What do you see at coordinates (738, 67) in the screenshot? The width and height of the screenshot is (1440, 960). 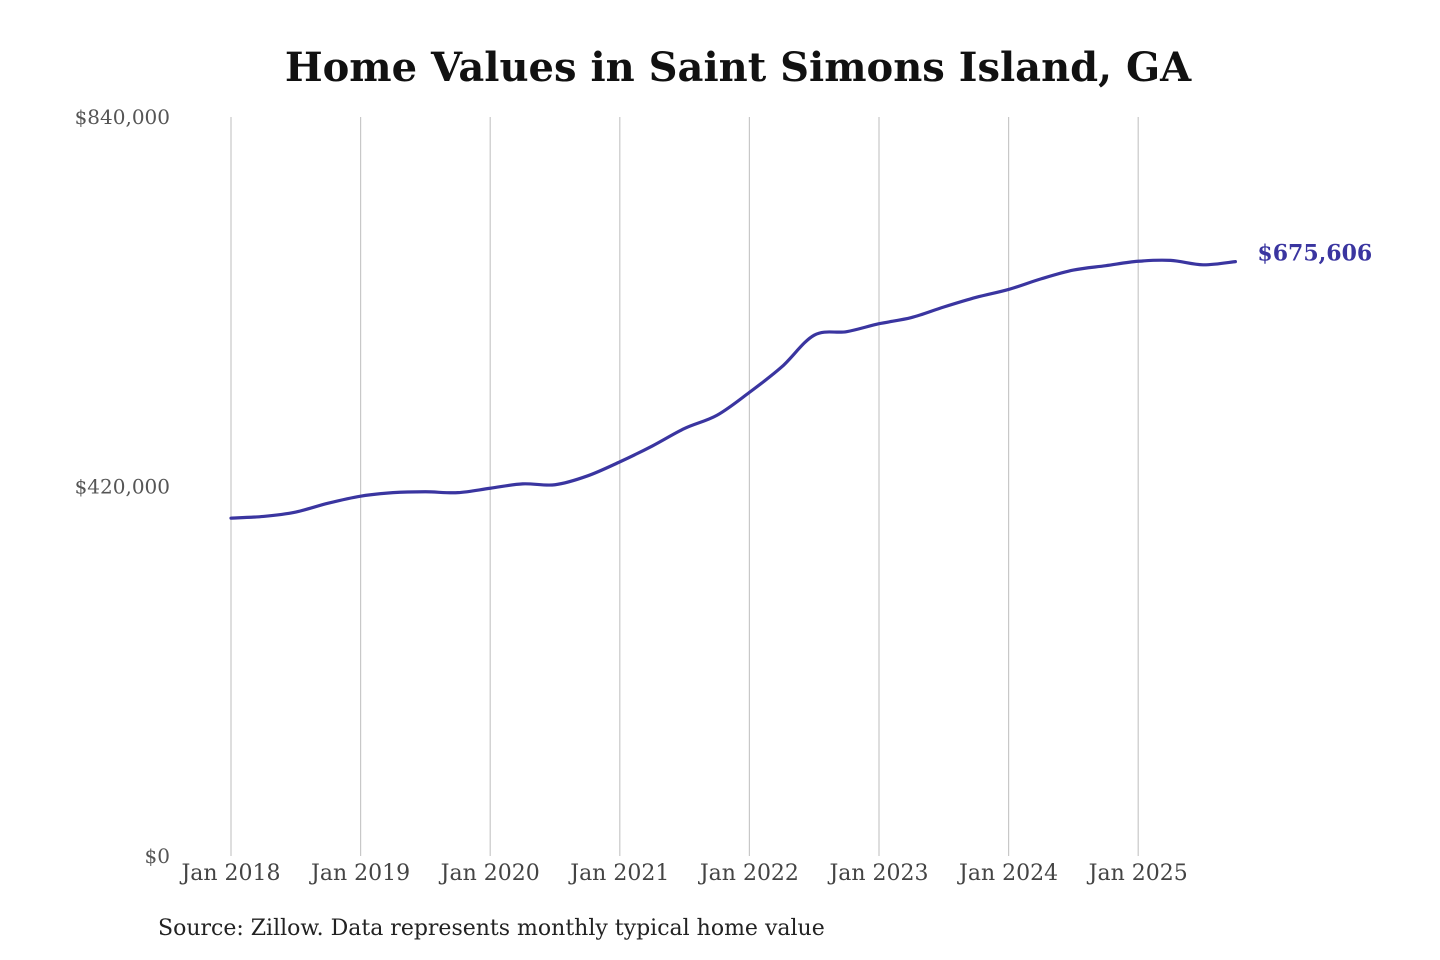 I see `chart-title: Home Values in Saint Simons Island, GA` at bounding box center [738, 67].